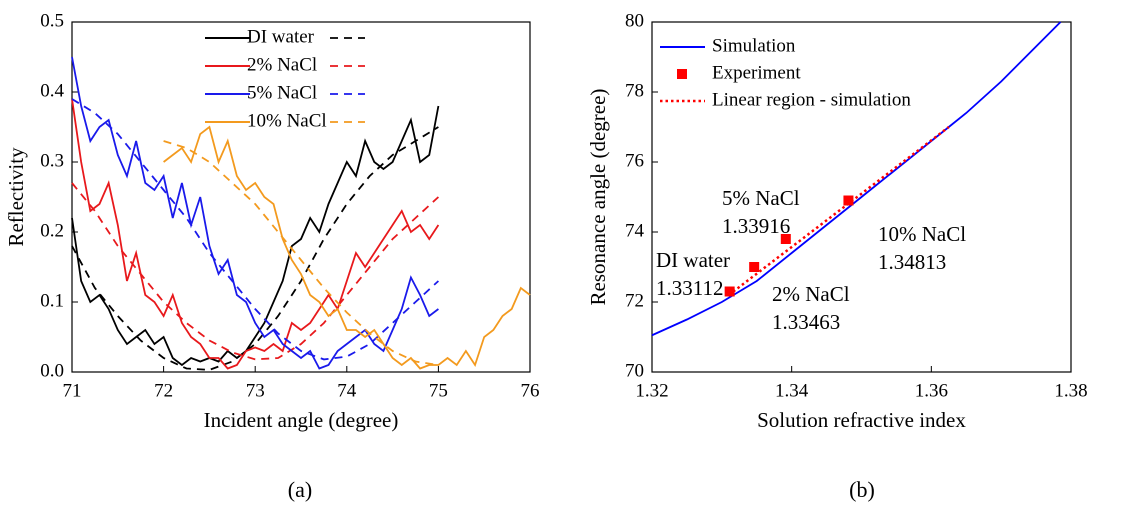 This screenshot has width=1131, height=508. What do you see at coordinates (1070, 390) in the screenshot?
I see `x-tick-label: 1.38` at bounding box center [1070, 390].